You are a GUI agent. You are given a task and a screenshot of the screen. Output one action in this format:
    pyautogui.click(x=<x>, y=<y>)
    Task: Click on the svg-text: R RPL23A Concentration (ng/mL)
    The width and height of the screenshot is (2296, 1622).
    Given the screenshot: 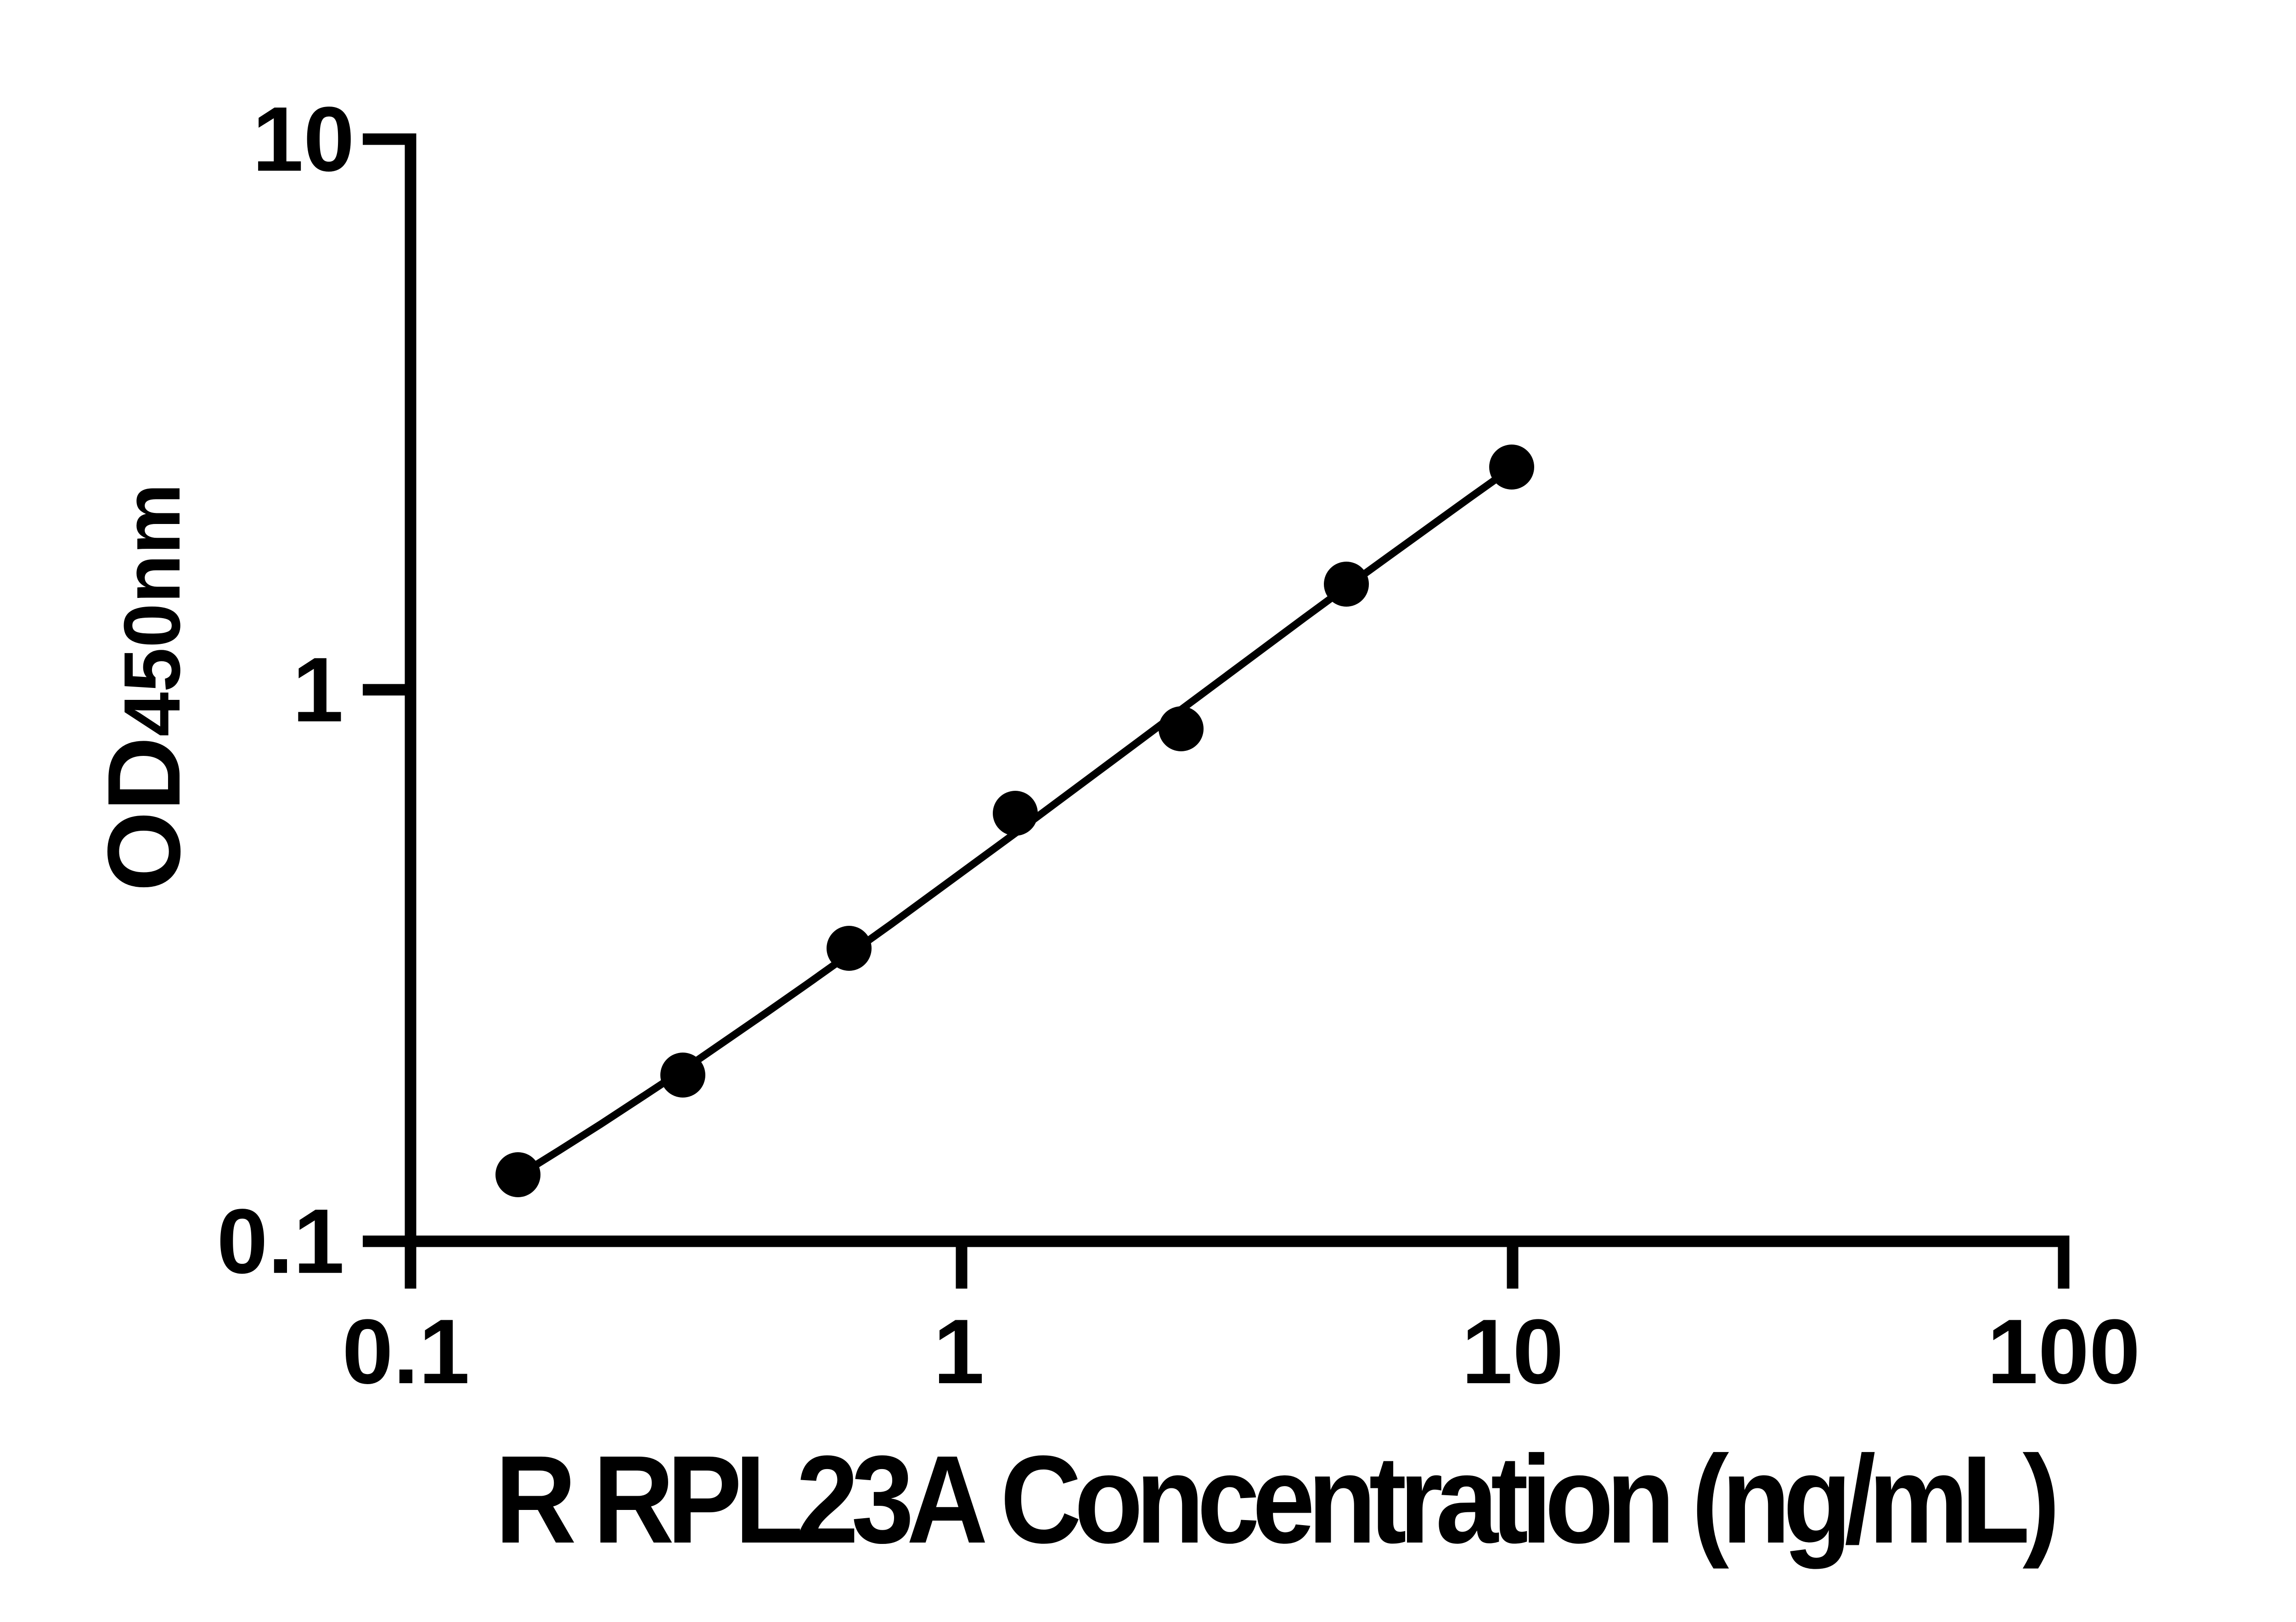 What is the action you would take?
    pyautogui.click(x=1275, y=1499)
    